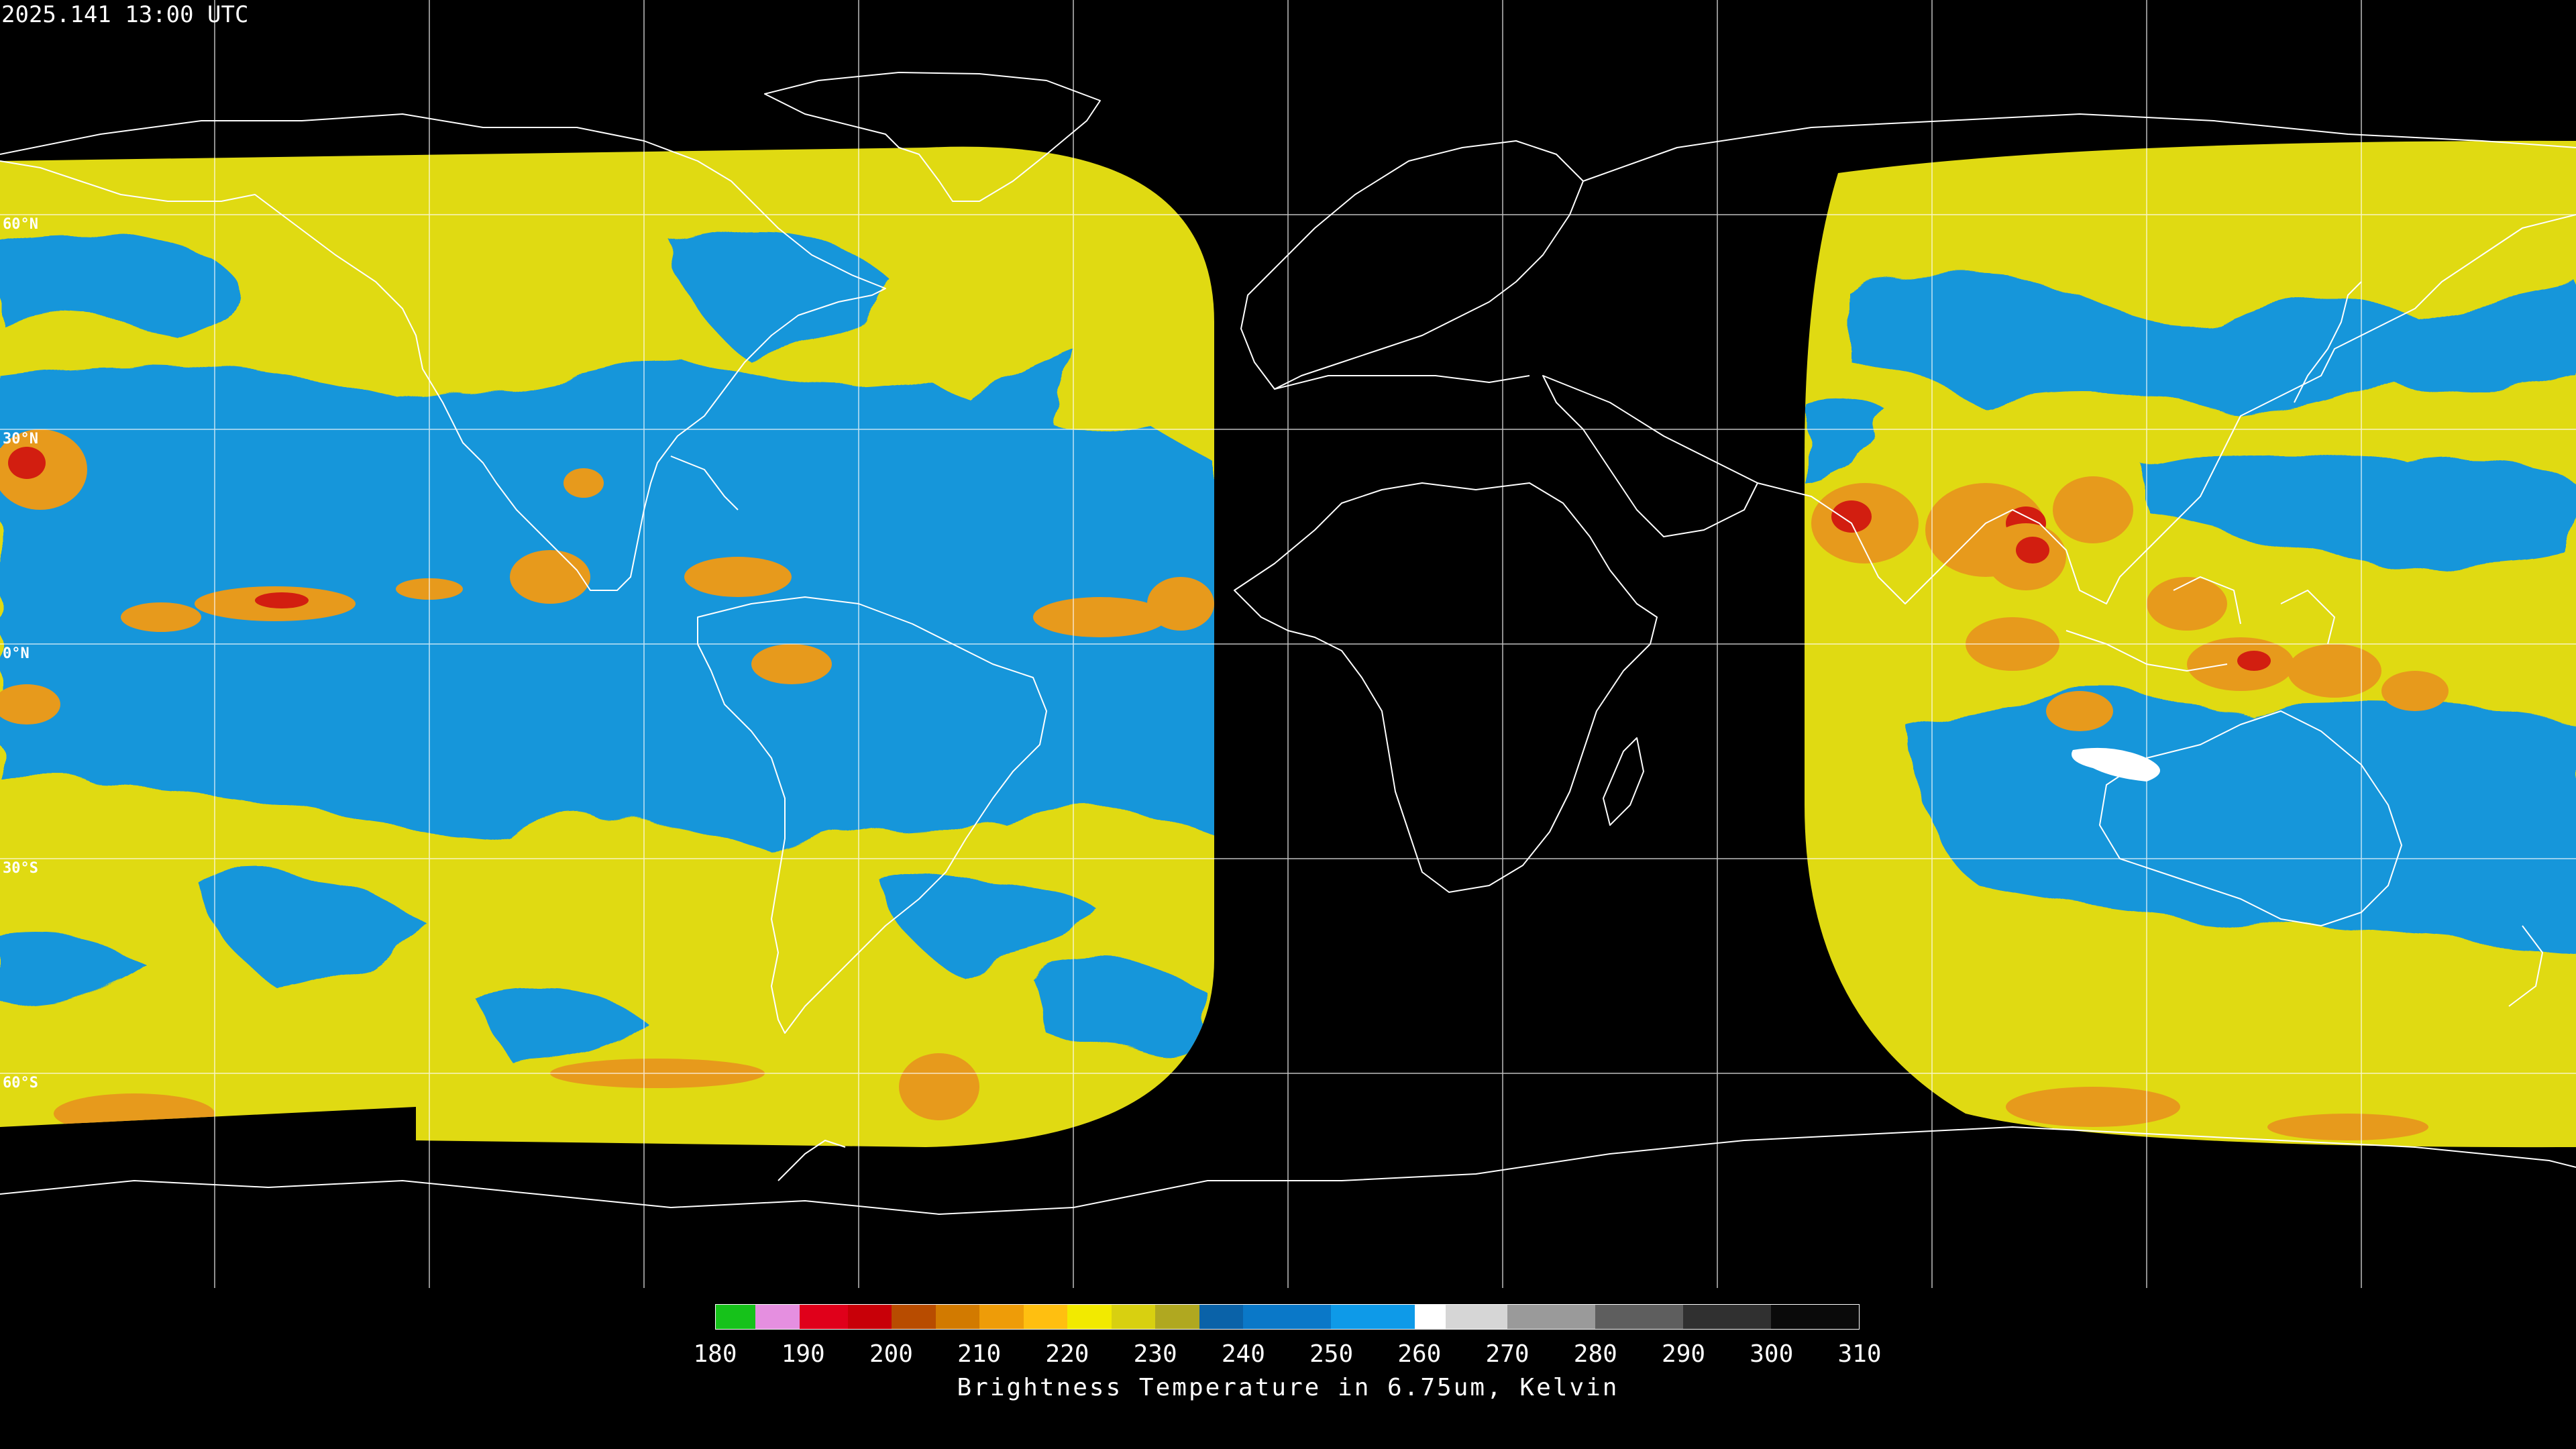  What do you see at coordinates (803, 1354) in the screenshot?
I see `colorbar-tick-label: 190` at bounding box center [803, 1354].